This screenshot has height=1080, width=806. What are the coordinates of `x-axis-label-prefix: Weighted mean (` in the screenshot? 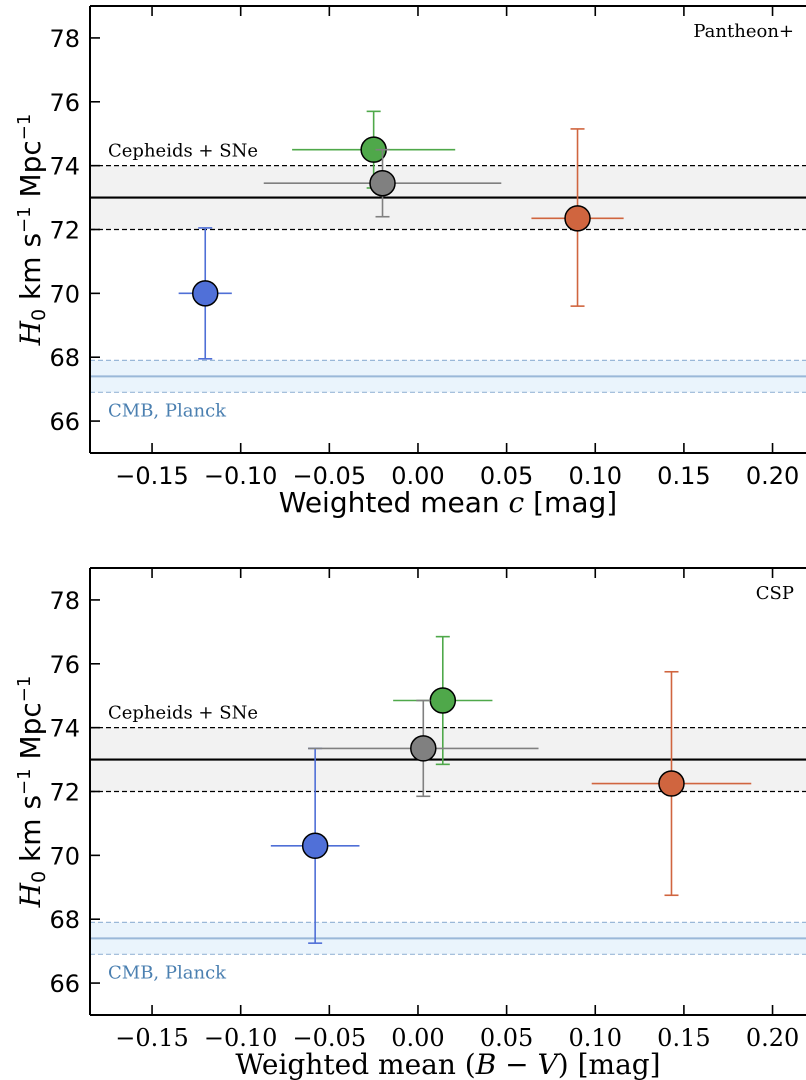 It's located at (355, 1064).